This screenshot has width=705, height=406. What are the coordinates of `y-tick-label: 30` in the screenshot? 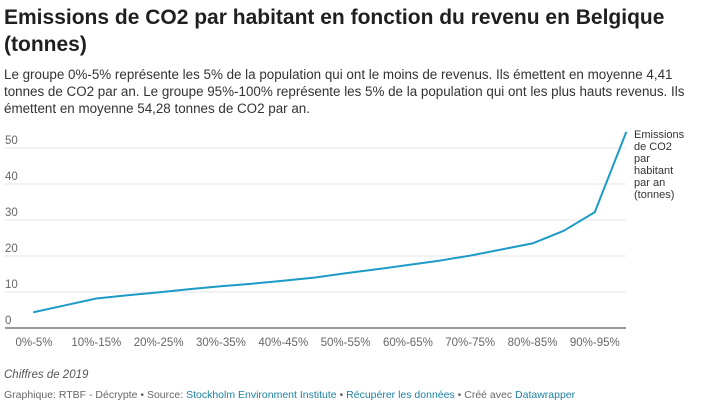 It's located at (11, 213).